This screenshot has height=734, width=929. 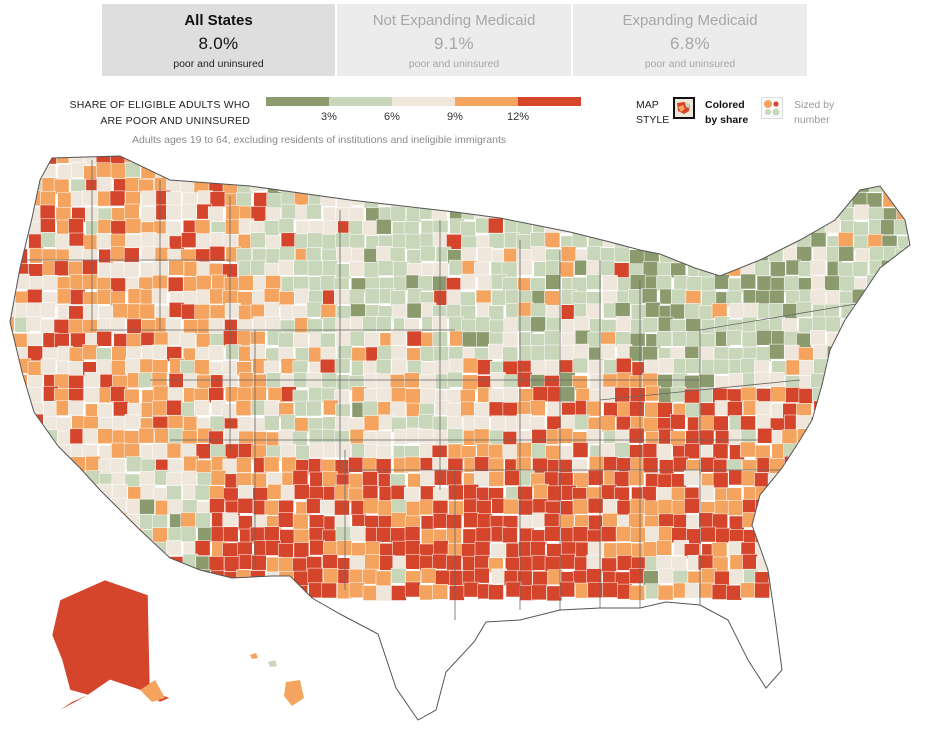 I want to click on legend-title-line: SHARE OF ELIGIBLE ADULTS WHO, so click(x=159, y=105).